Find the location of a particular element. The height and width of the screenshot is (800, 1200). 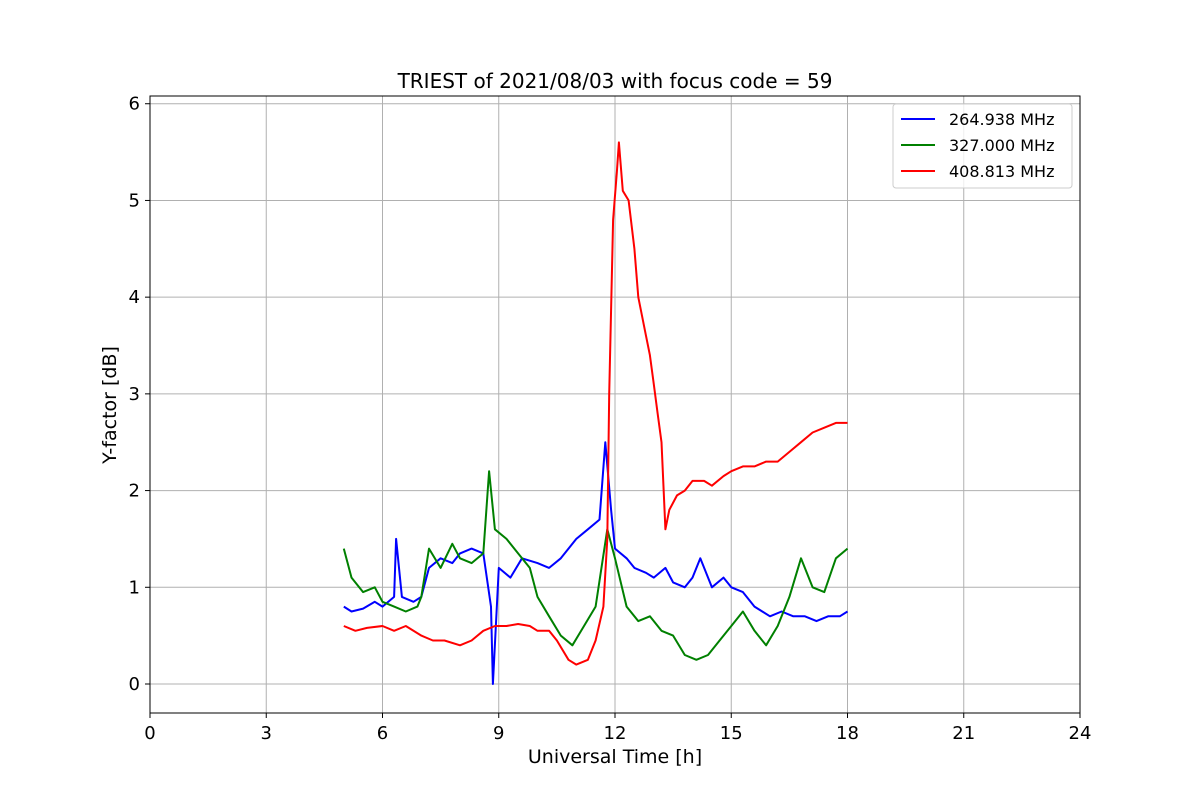

x-axis-label: Universal Time [h] is located at coordinates (615, 757).